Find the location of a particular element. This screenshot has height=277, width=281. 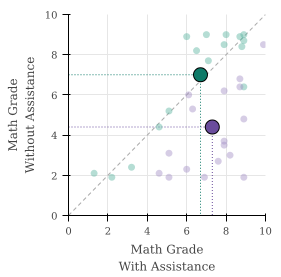

y-tick-label: 0 is located at coordinates (54, 217).